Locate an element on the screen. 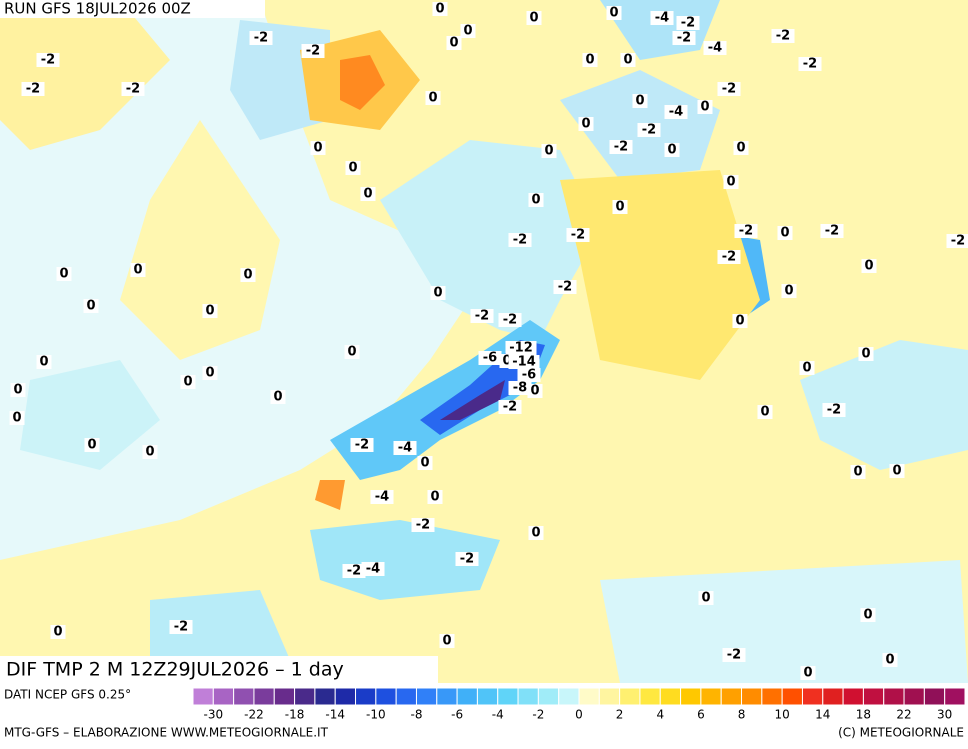 The image size is (968, 749). scale-label: -14 is located at coordinates (335, 715).